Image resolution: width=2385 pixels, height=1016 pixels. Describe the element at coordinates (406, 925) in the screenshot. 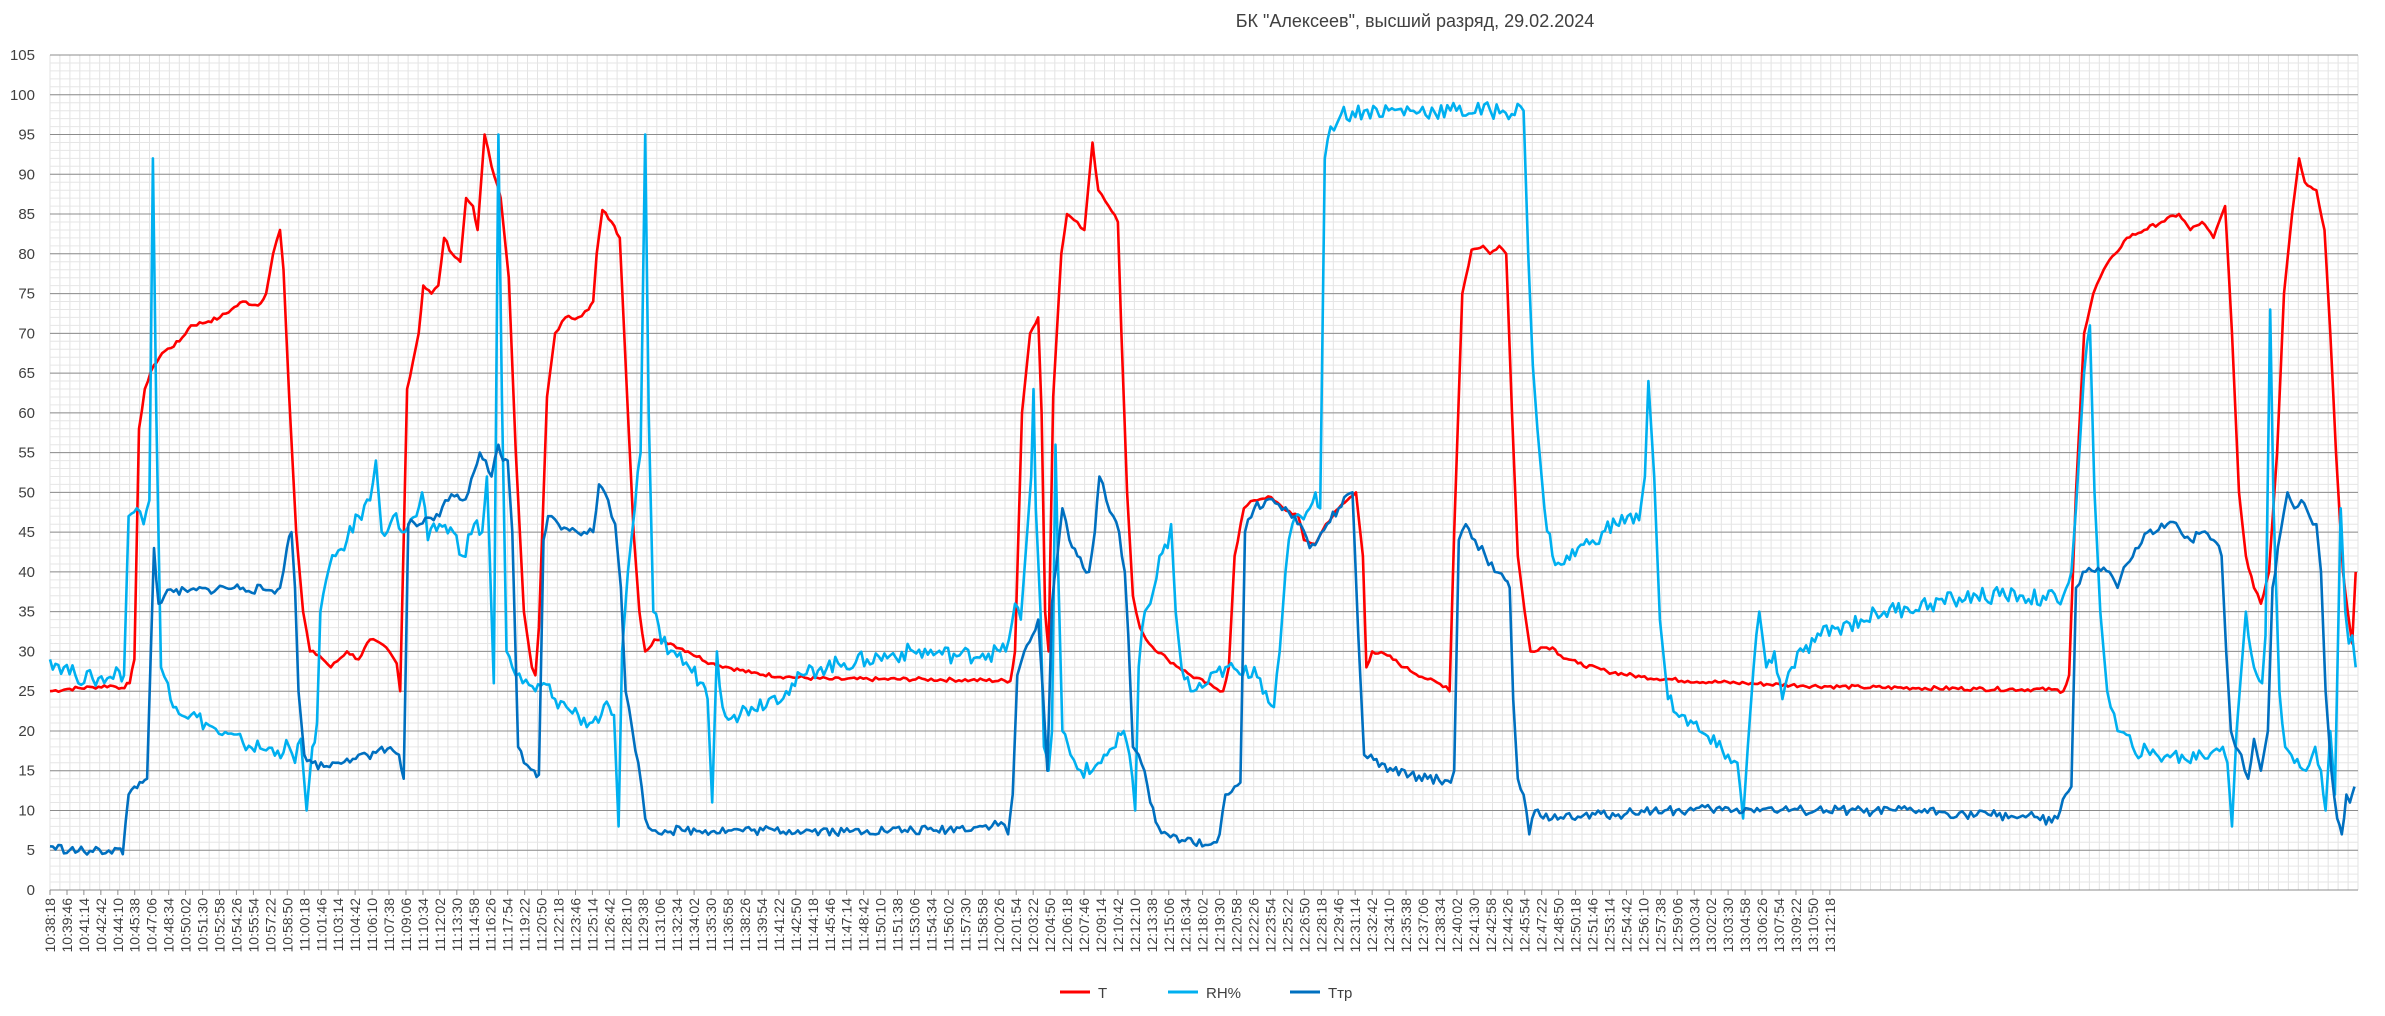

I see `x-tick-label: 11:09:06` at that location.